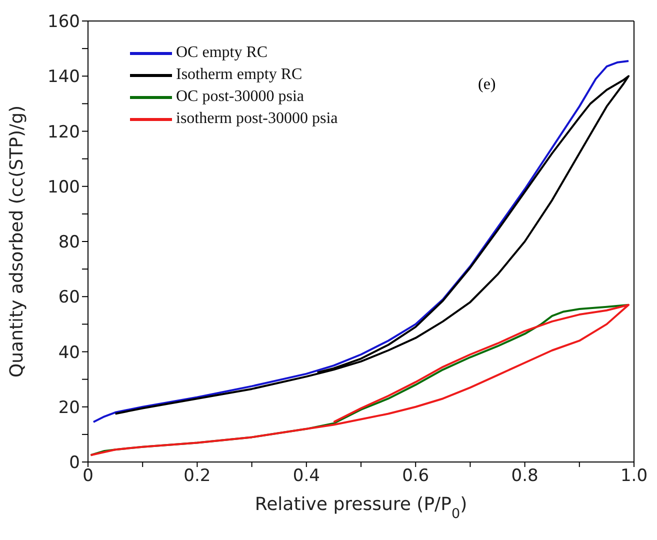 The height and width of the screenshot is (540, 657). I want to click on legend-label: isotherm post-30000 psia, so click(257, 119).